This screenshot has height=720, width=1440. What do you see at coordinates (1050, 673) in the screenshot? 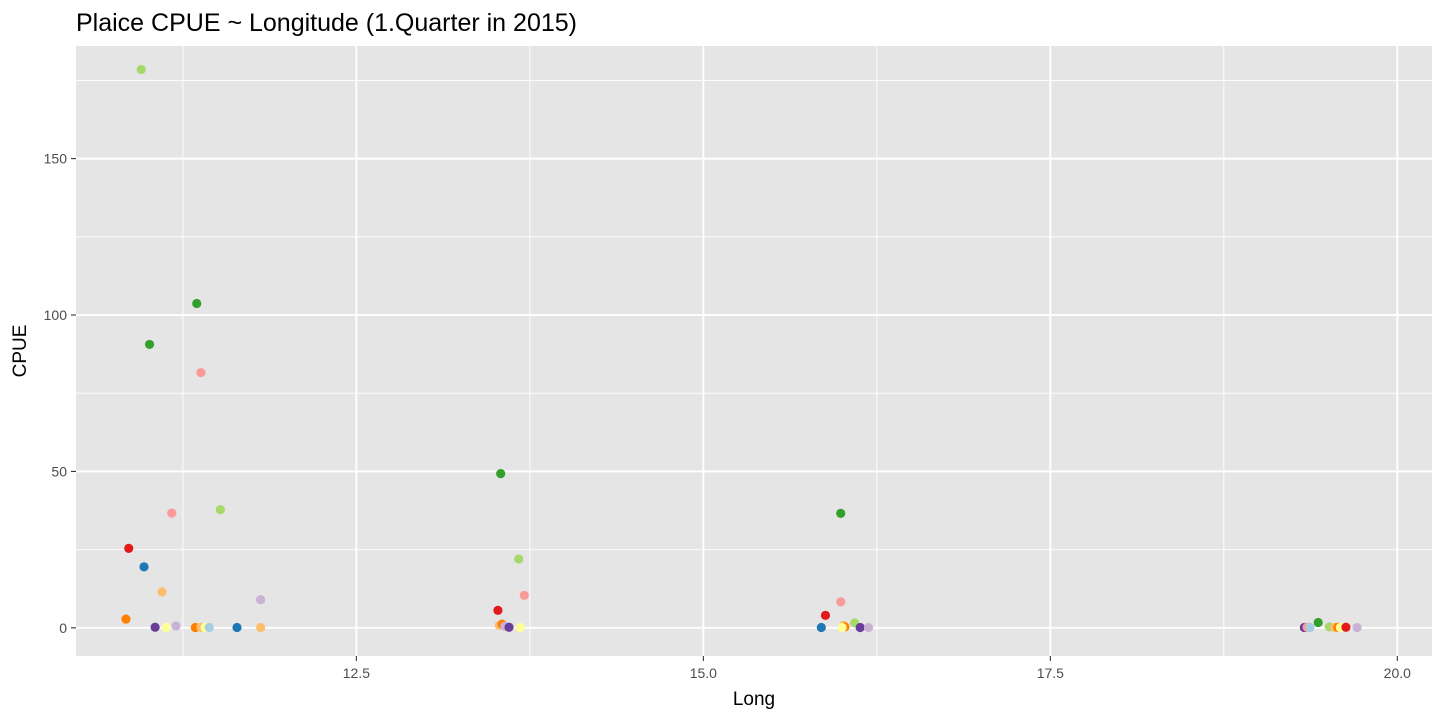
I see `x-tick-label: 17.5` at bounding box center [1050, 673].